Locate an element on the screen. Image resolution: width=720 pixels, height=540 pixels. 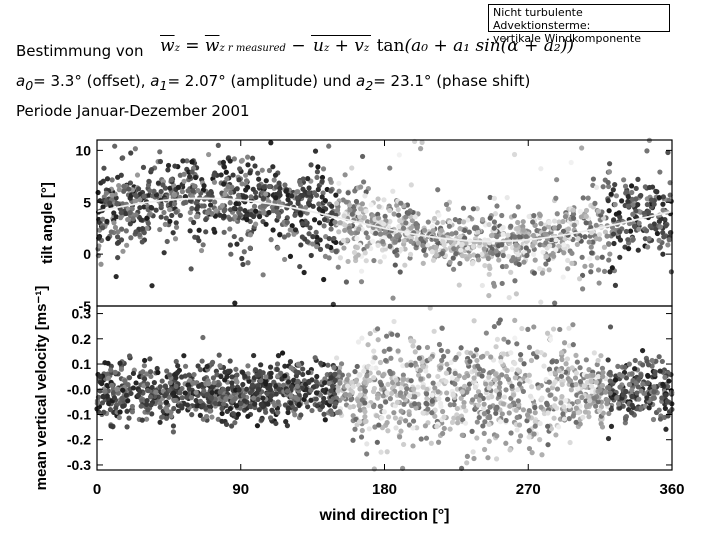
velocity-tick-label: -0.2 is located at coordinates (79, 440).